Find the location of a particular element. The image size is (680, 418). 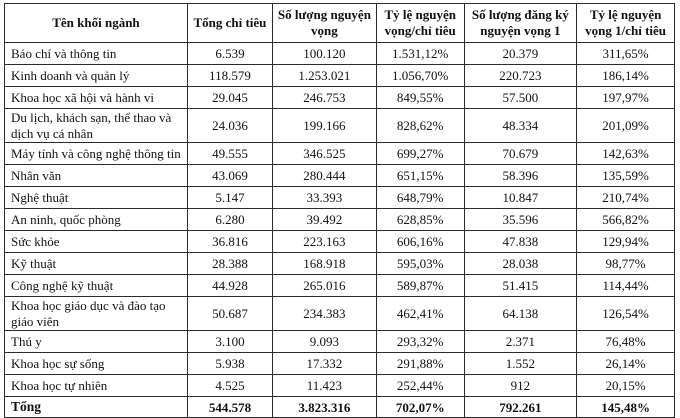

cell-value: 3.100 is located at coordinates (229, 342).